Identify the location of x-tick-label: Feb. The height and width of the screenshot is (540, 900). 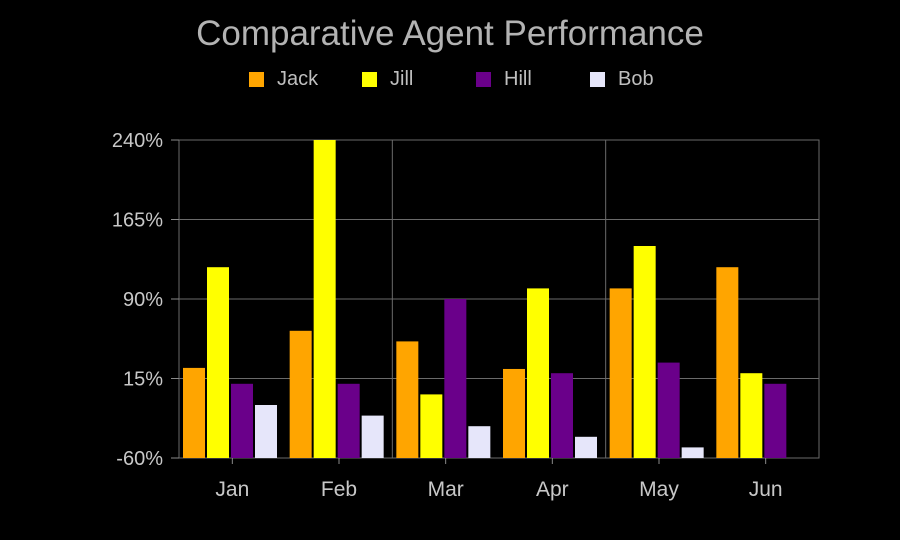
(339, 489).